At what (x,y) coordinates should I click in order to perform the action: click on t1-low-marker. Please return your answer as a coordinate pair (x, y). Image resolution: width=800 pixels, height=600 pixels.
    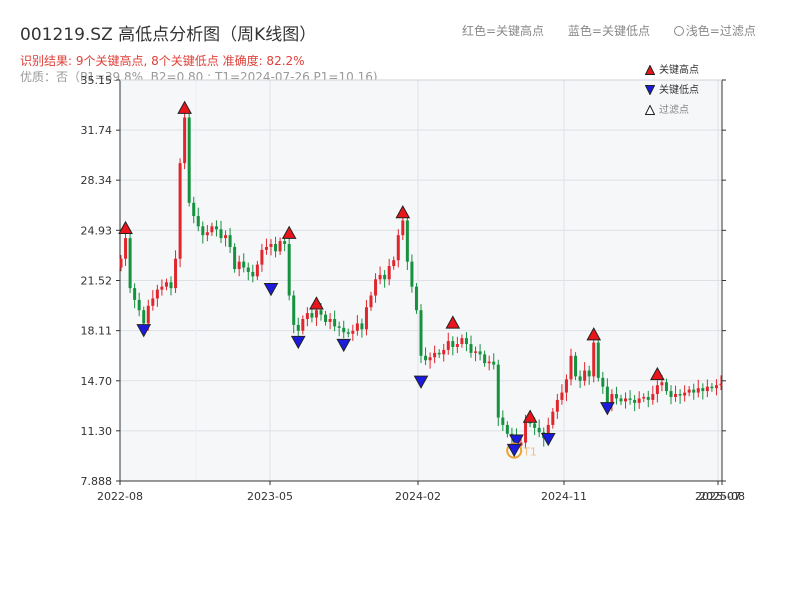
    Looking at the image, I should click on (514, 450).